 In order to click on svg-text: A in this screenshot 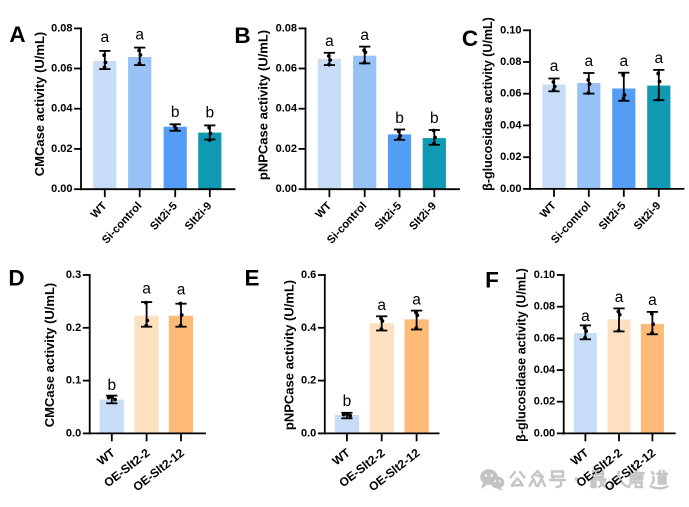, I will do `click(17, 34)`.